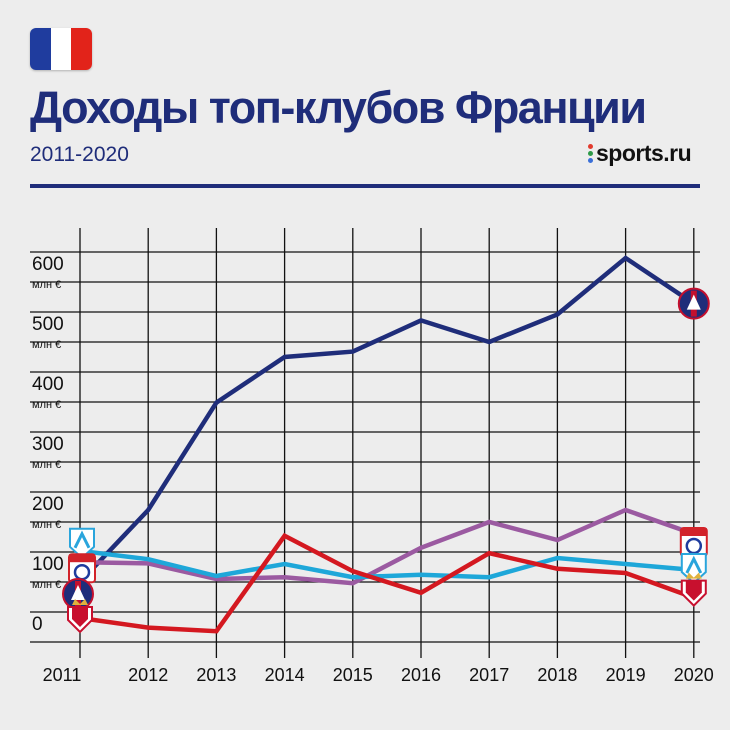 Image resolution: width=730 pixels, height=730 pixels. Describe the element at coordinates (693, 303) in the screenshot. I see `psg-crest-icon` at that location.